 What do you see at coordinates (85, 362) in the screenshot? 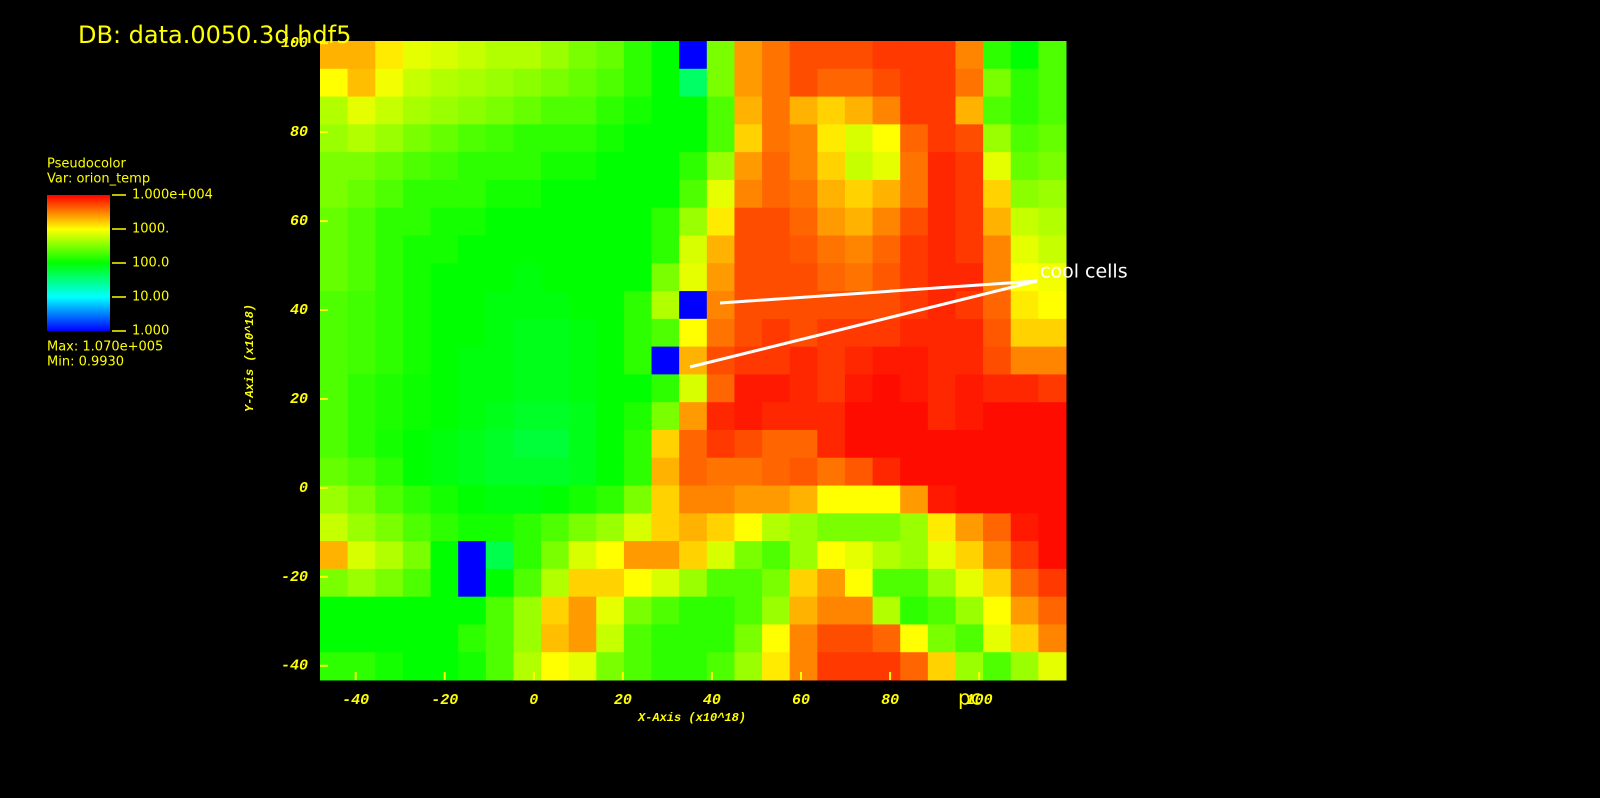
I see `legend-min: Min: 0.9930` at bounding box center [85, 362].